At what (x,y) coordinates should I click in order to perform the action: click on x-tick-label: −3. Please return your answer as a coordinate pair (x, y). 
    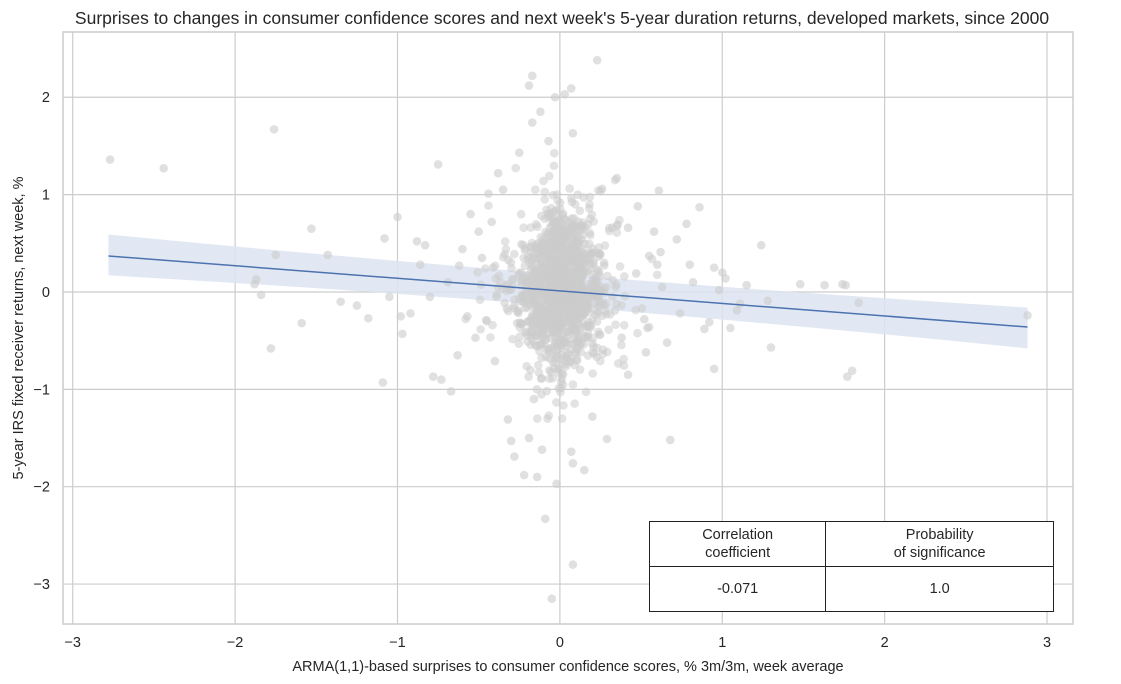
    Looking at the image, I should click on (72, 643).